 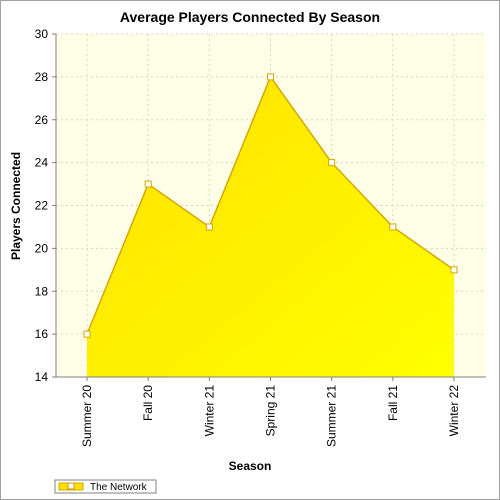 I want to click on y-tick-label: 20, so click(x=42, y=248).